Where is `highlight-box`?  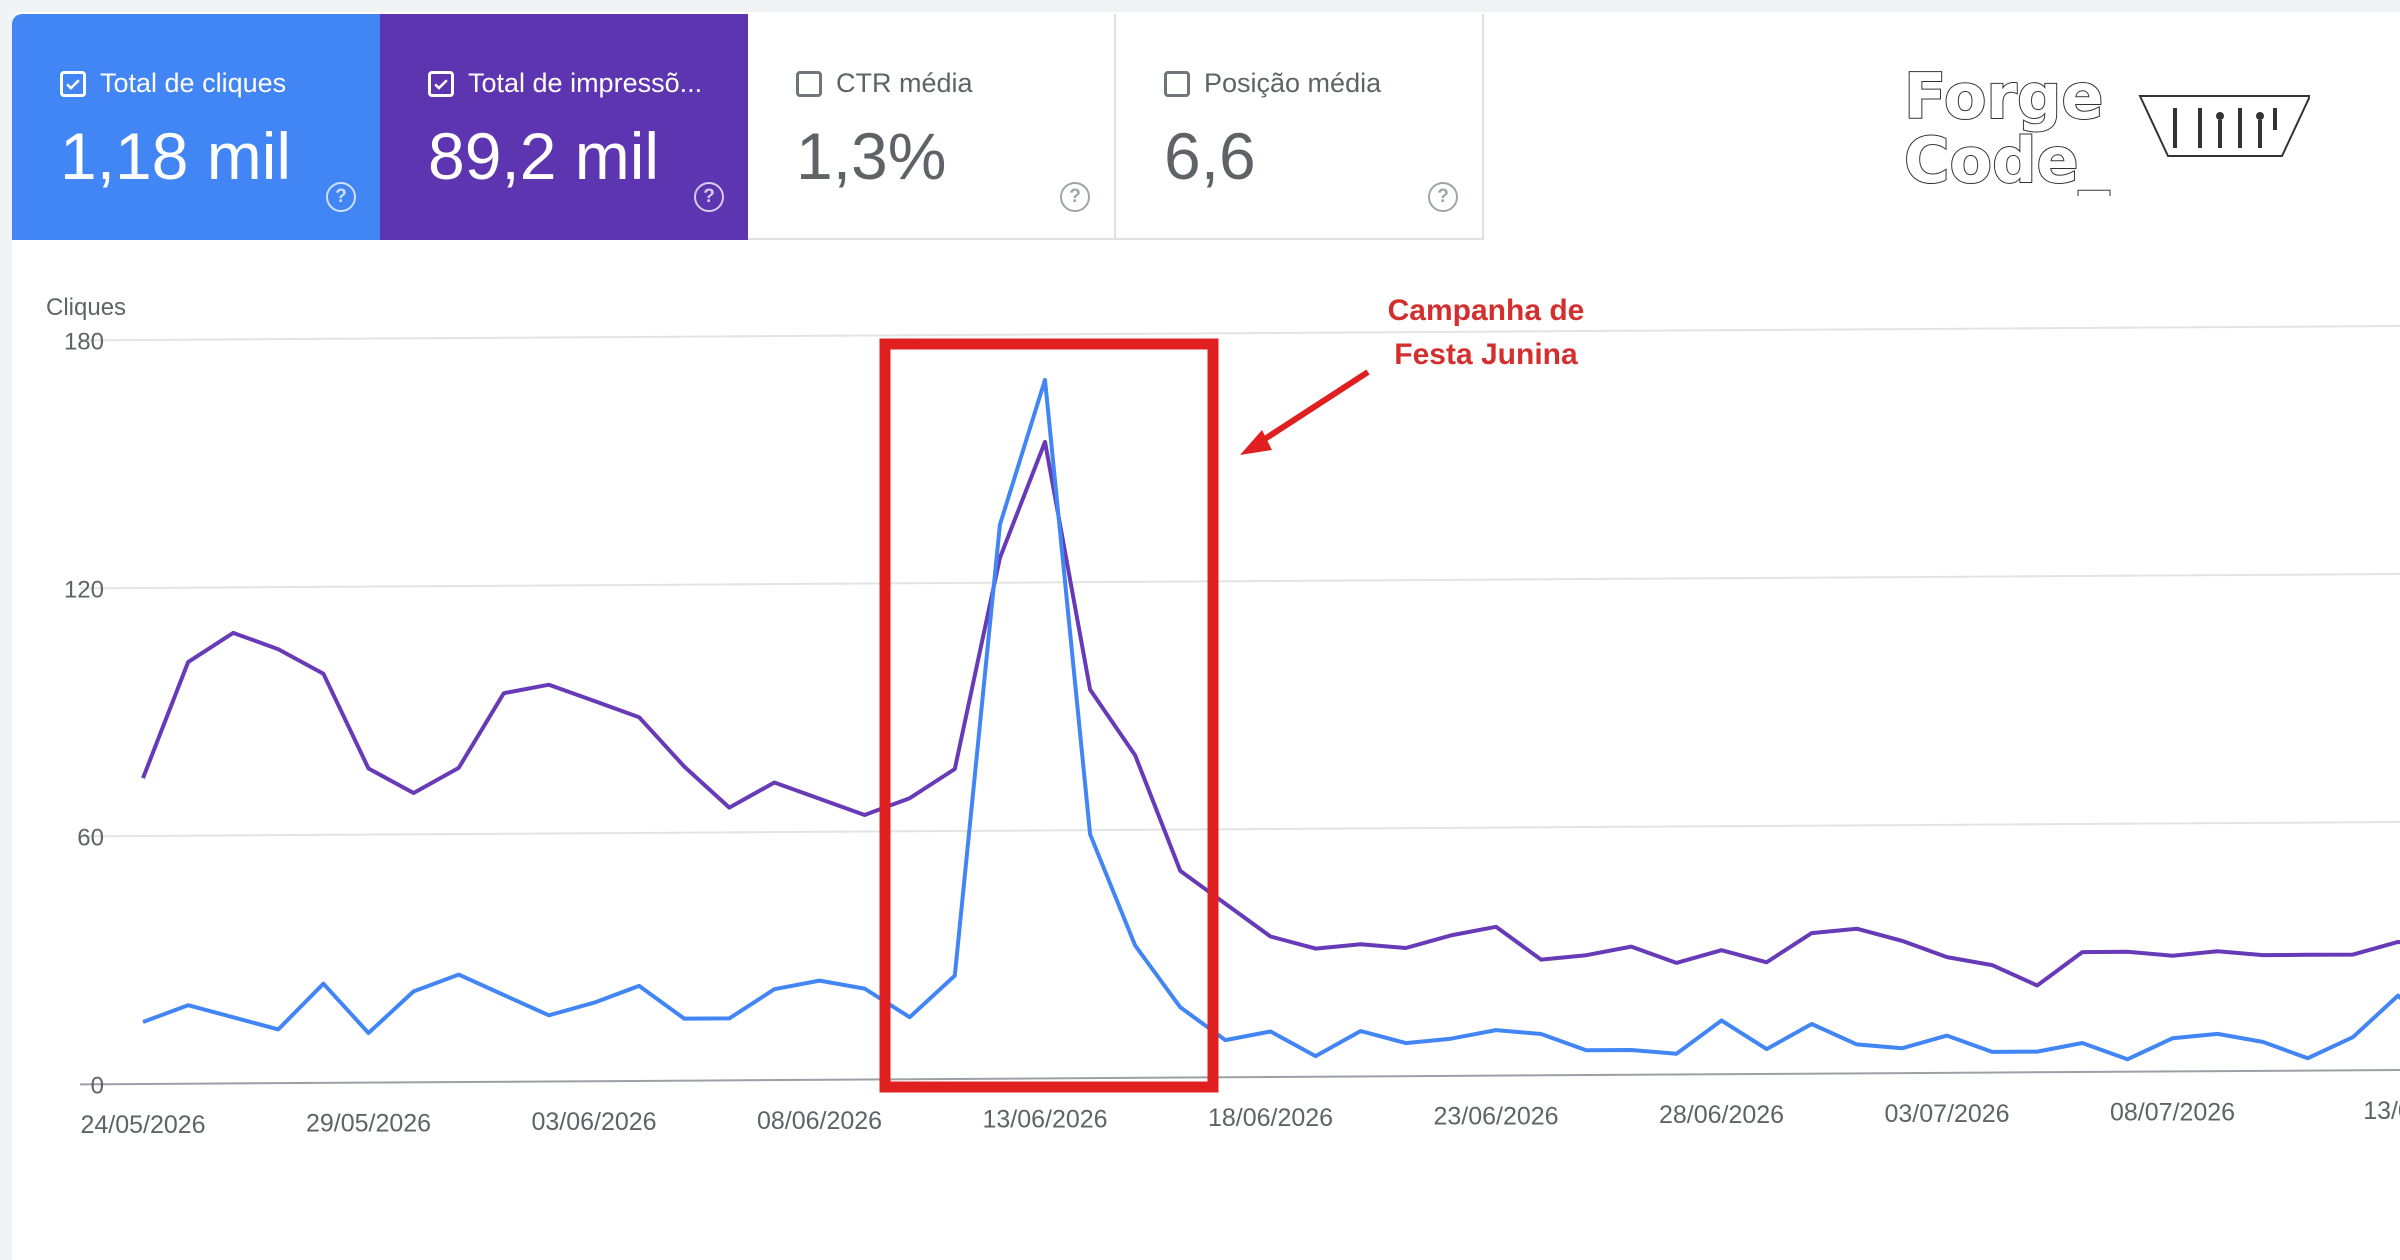
highlight-box is located at coordinates (1049, 715).